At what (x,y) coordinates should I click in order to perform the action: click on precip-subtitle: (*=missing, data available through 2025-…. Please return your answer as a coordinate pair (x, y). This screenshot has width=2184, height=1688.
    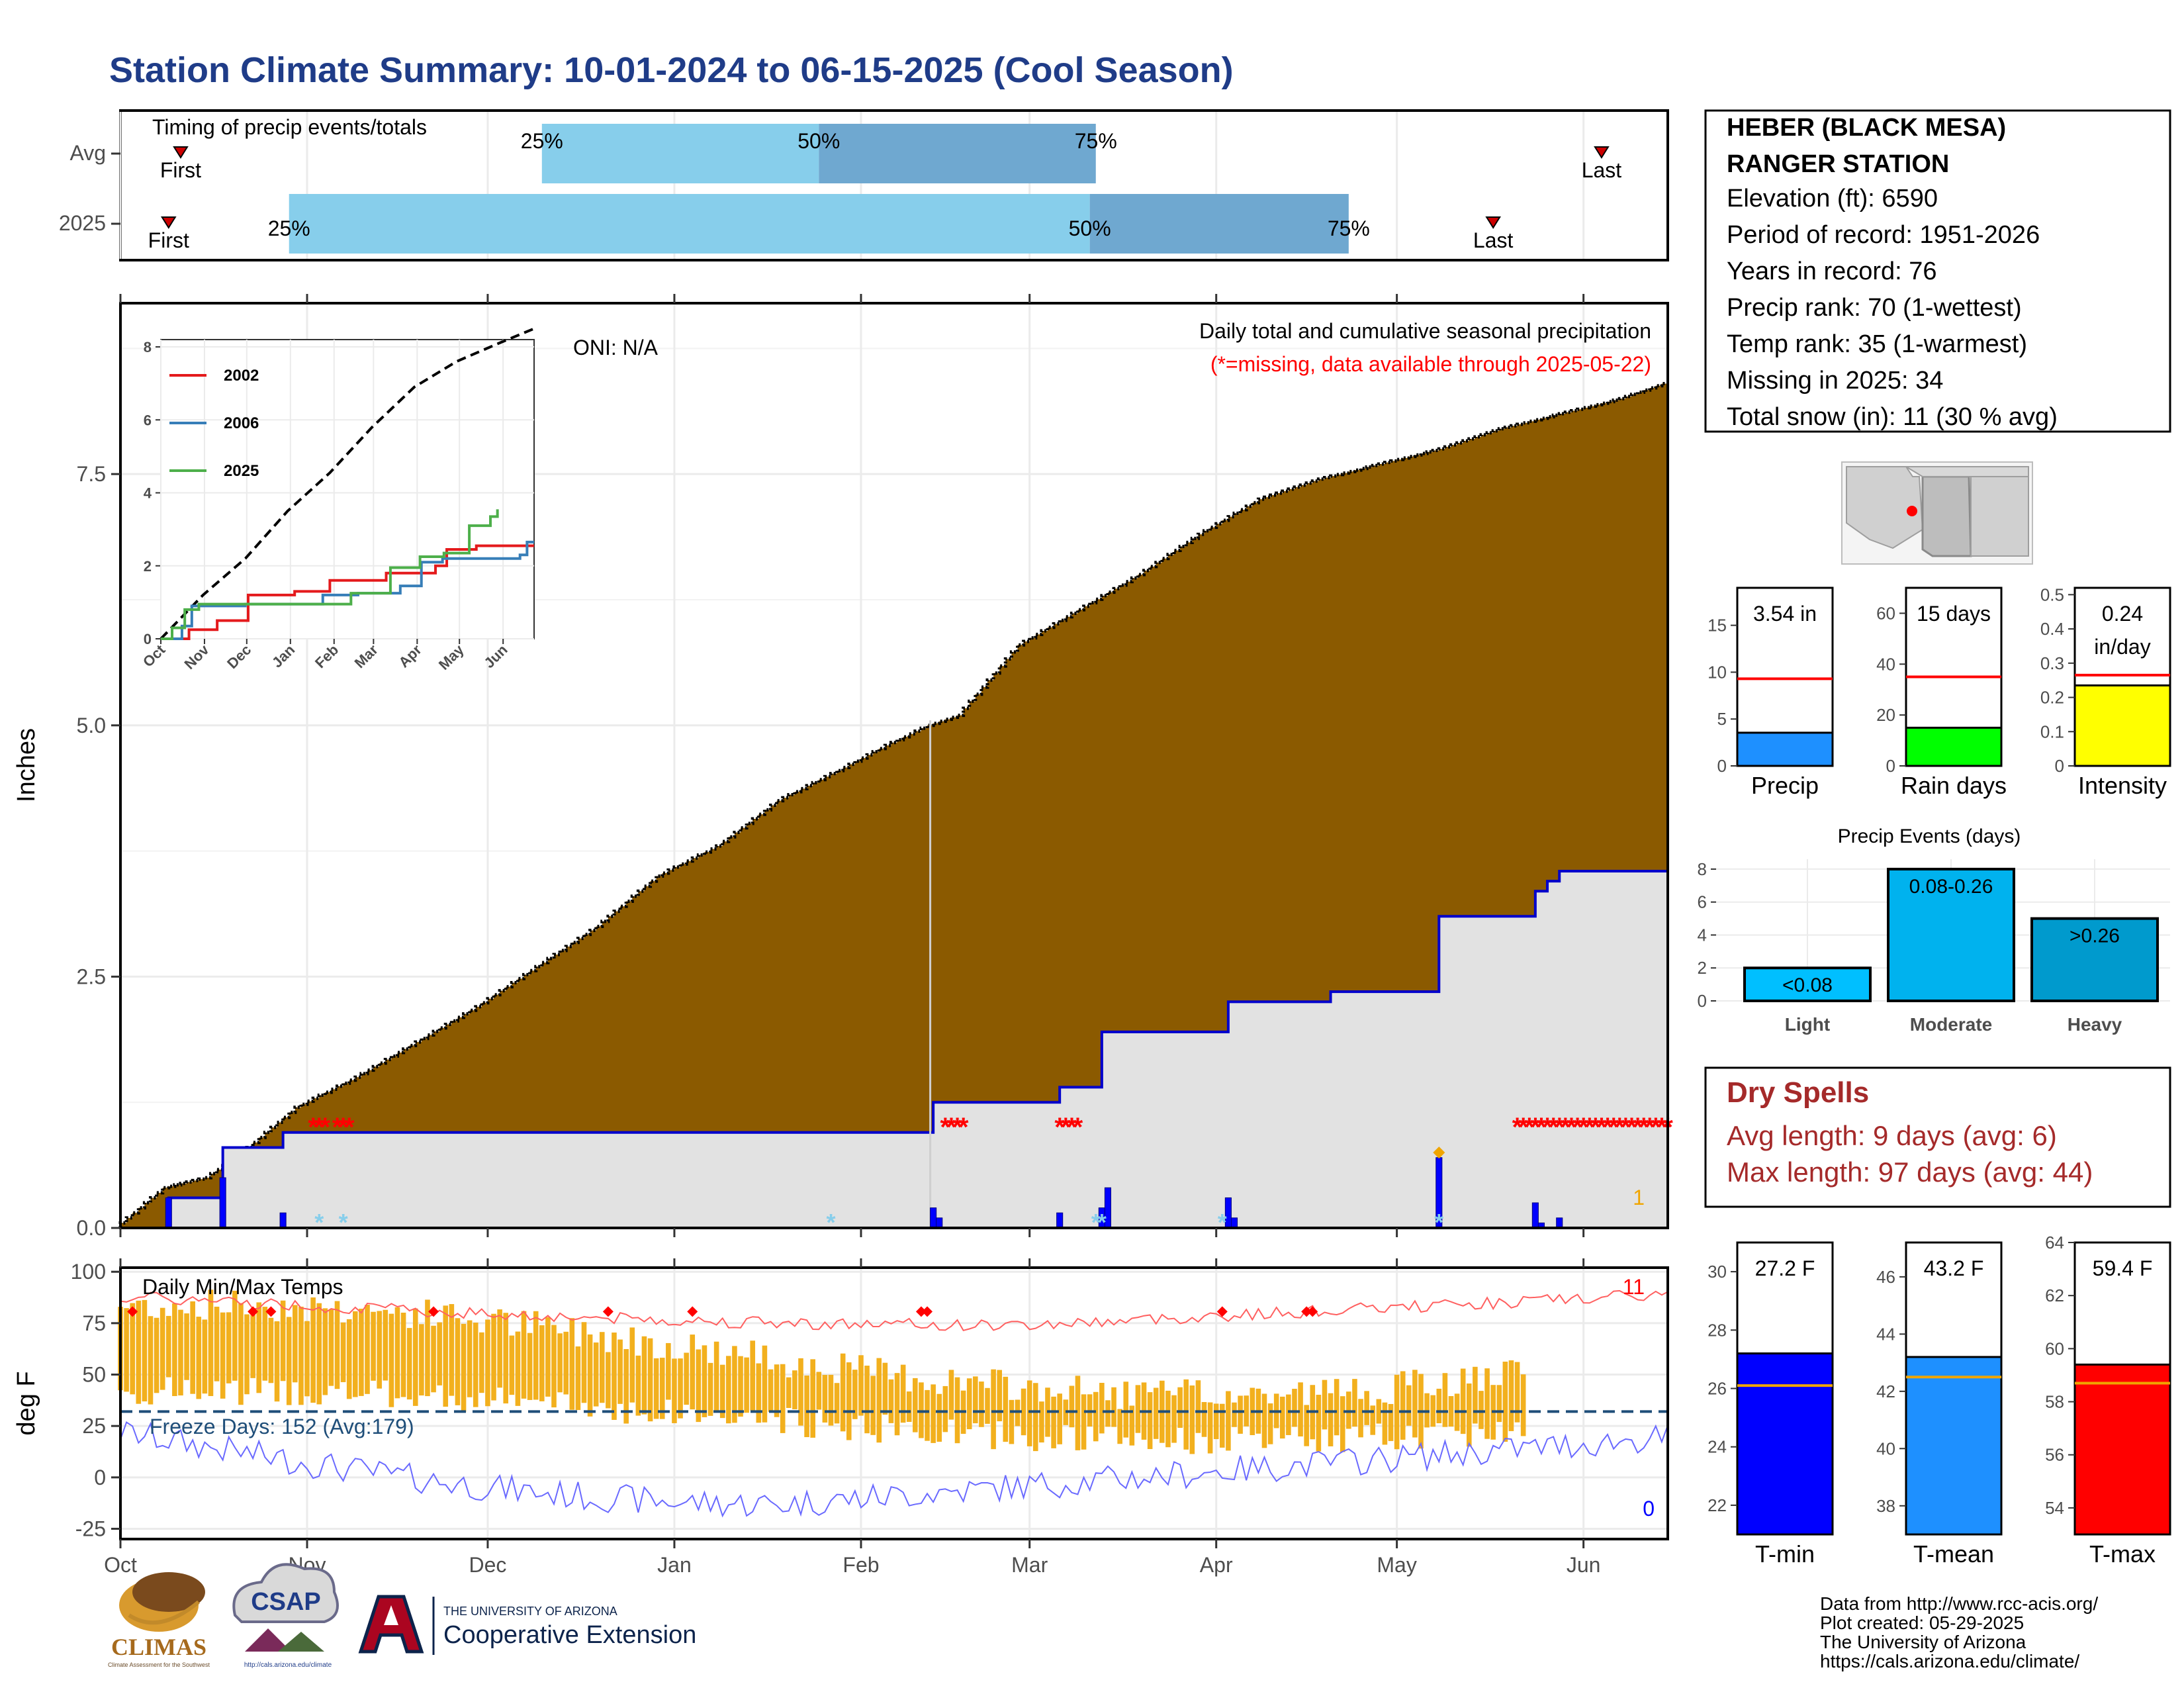
    Looking at the image, I should click on (1430, 364).